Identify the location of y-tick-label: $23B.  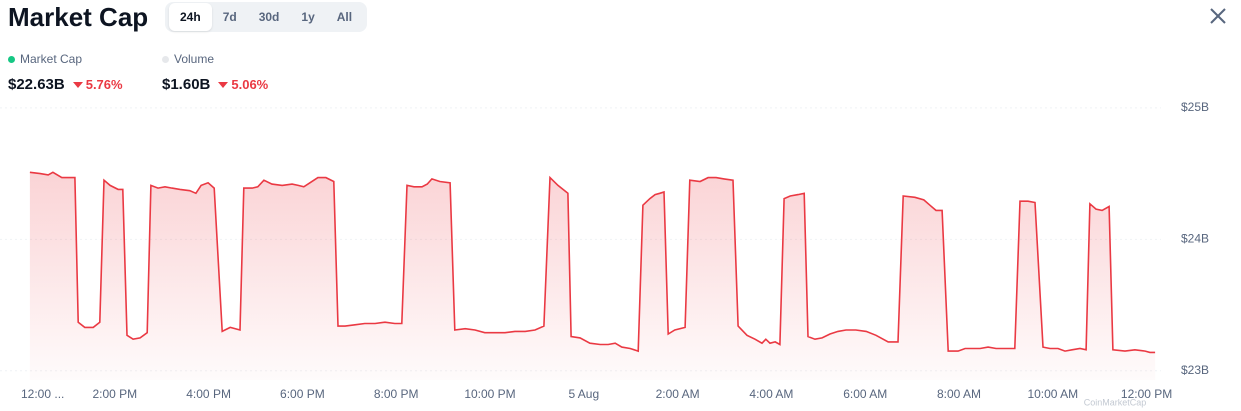
(1195, 370).